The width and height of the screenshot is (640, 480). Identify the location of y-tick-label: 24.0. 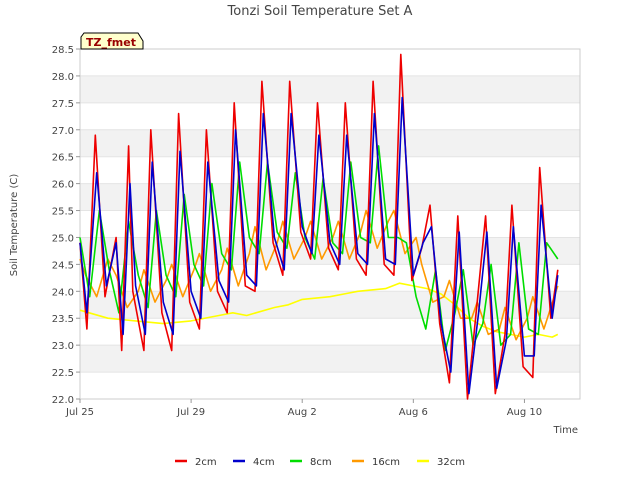
(63, 292).